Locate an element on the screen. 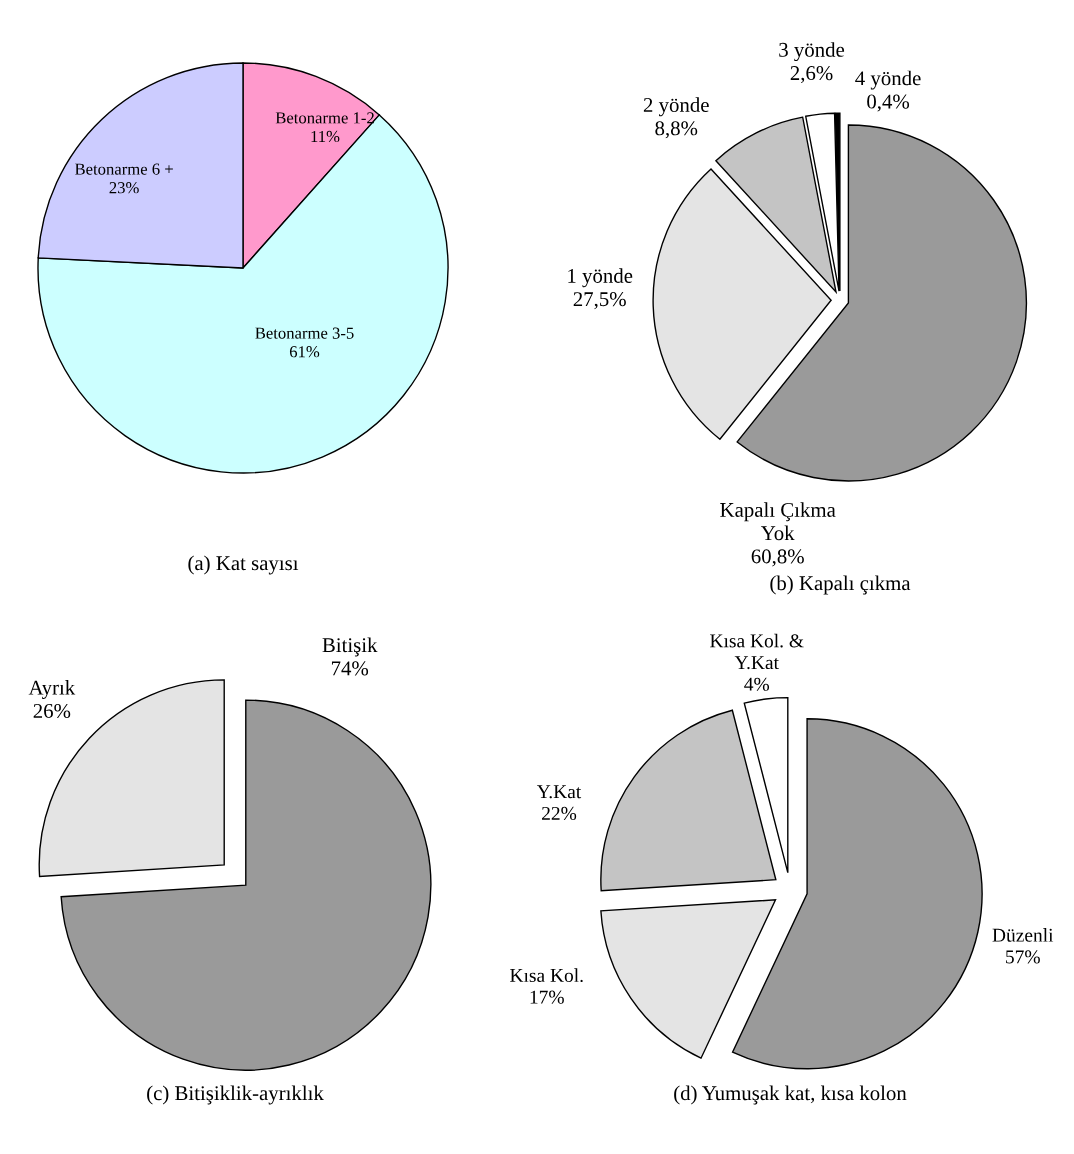 The width and height of the screenshot is (1074, 1154). slice-label: Betonarme 3-5 is located at coordinates (304, 333).